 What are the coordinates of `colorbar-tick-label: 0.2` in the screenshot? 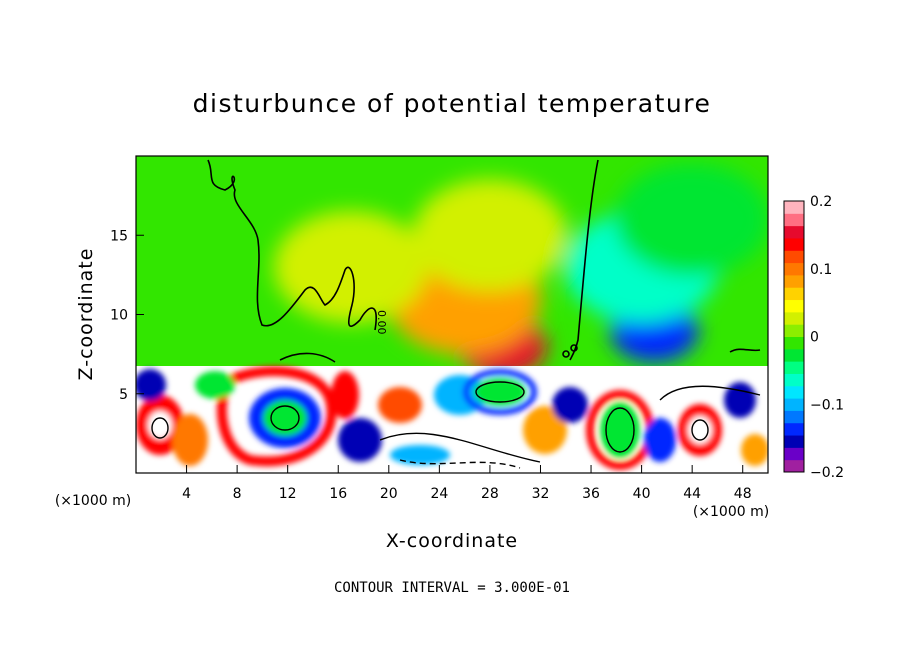 It's located at (821, 202).